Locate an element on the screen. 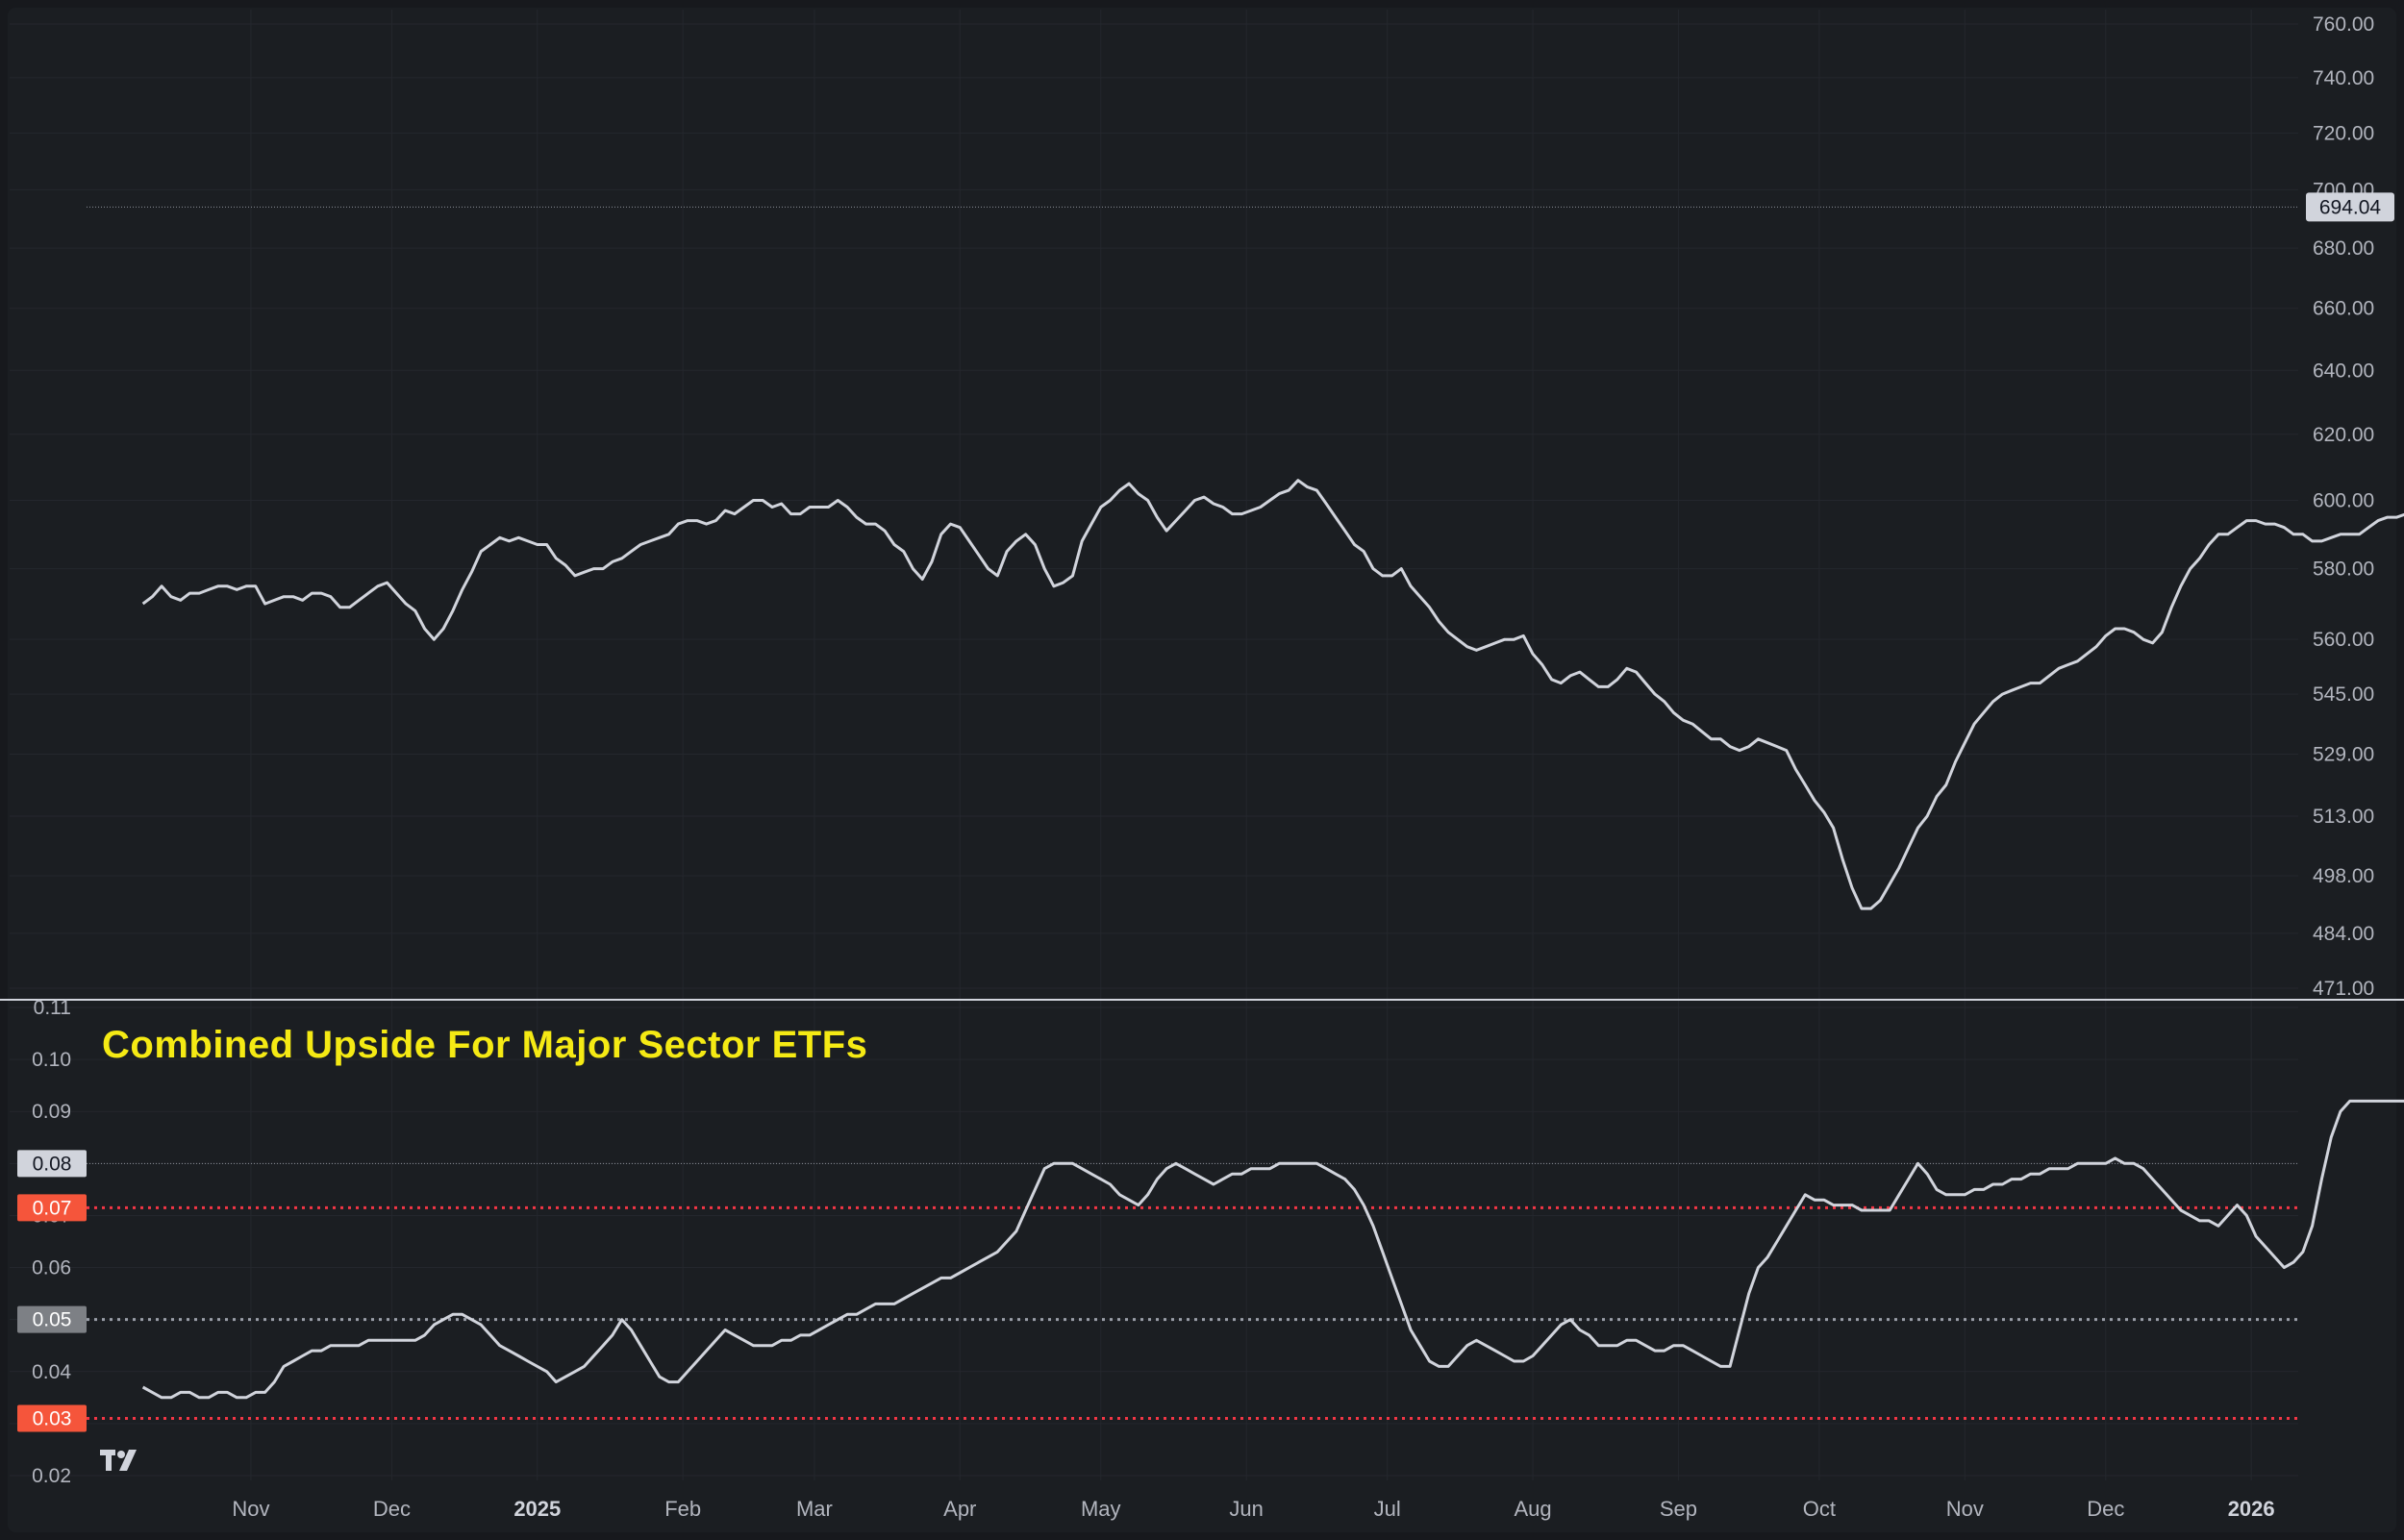 Image resolution: width=2404 pixels, height=1540 pixels. x-tick-label: Feb is located at coordinates (682, 1509).